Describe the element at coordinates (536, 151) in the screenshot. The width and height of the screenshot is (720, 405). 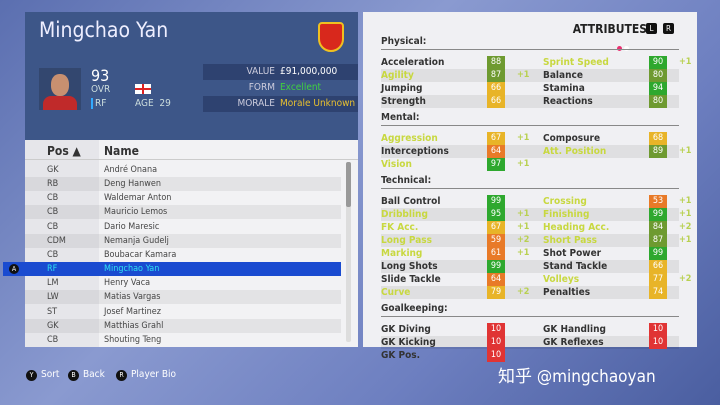
I see `attribute-row: Interceptions 64 Att. Position 89 +1` at that location.